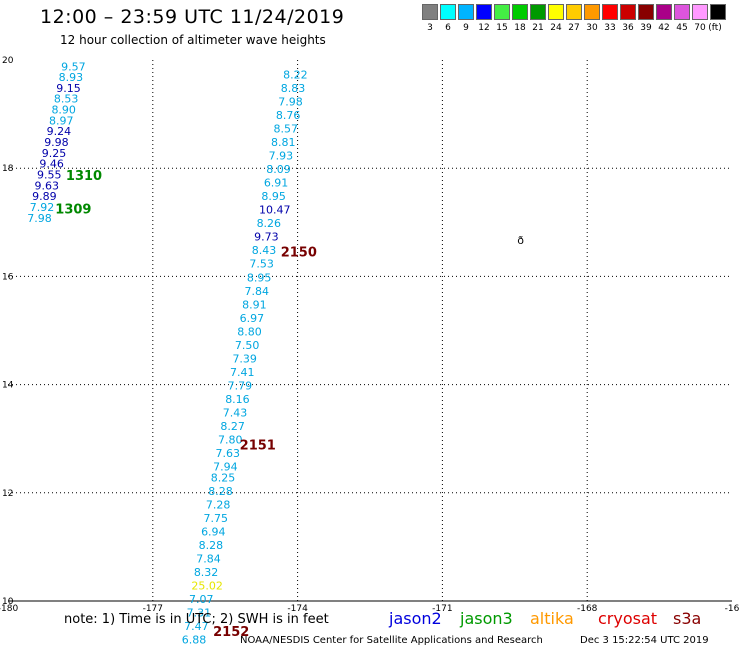  I want to click on legend-swatch-label: 18, so click(520, 28).